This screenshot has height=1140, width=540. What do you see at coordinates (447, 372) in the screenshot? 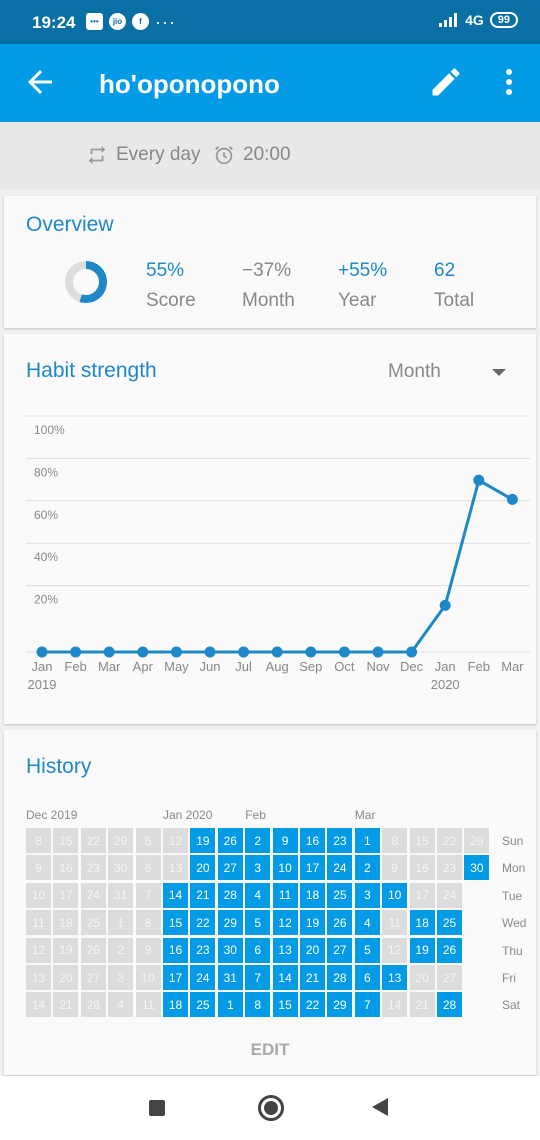
I see `period-dropdown: Month` at bounding box center [447, 372].